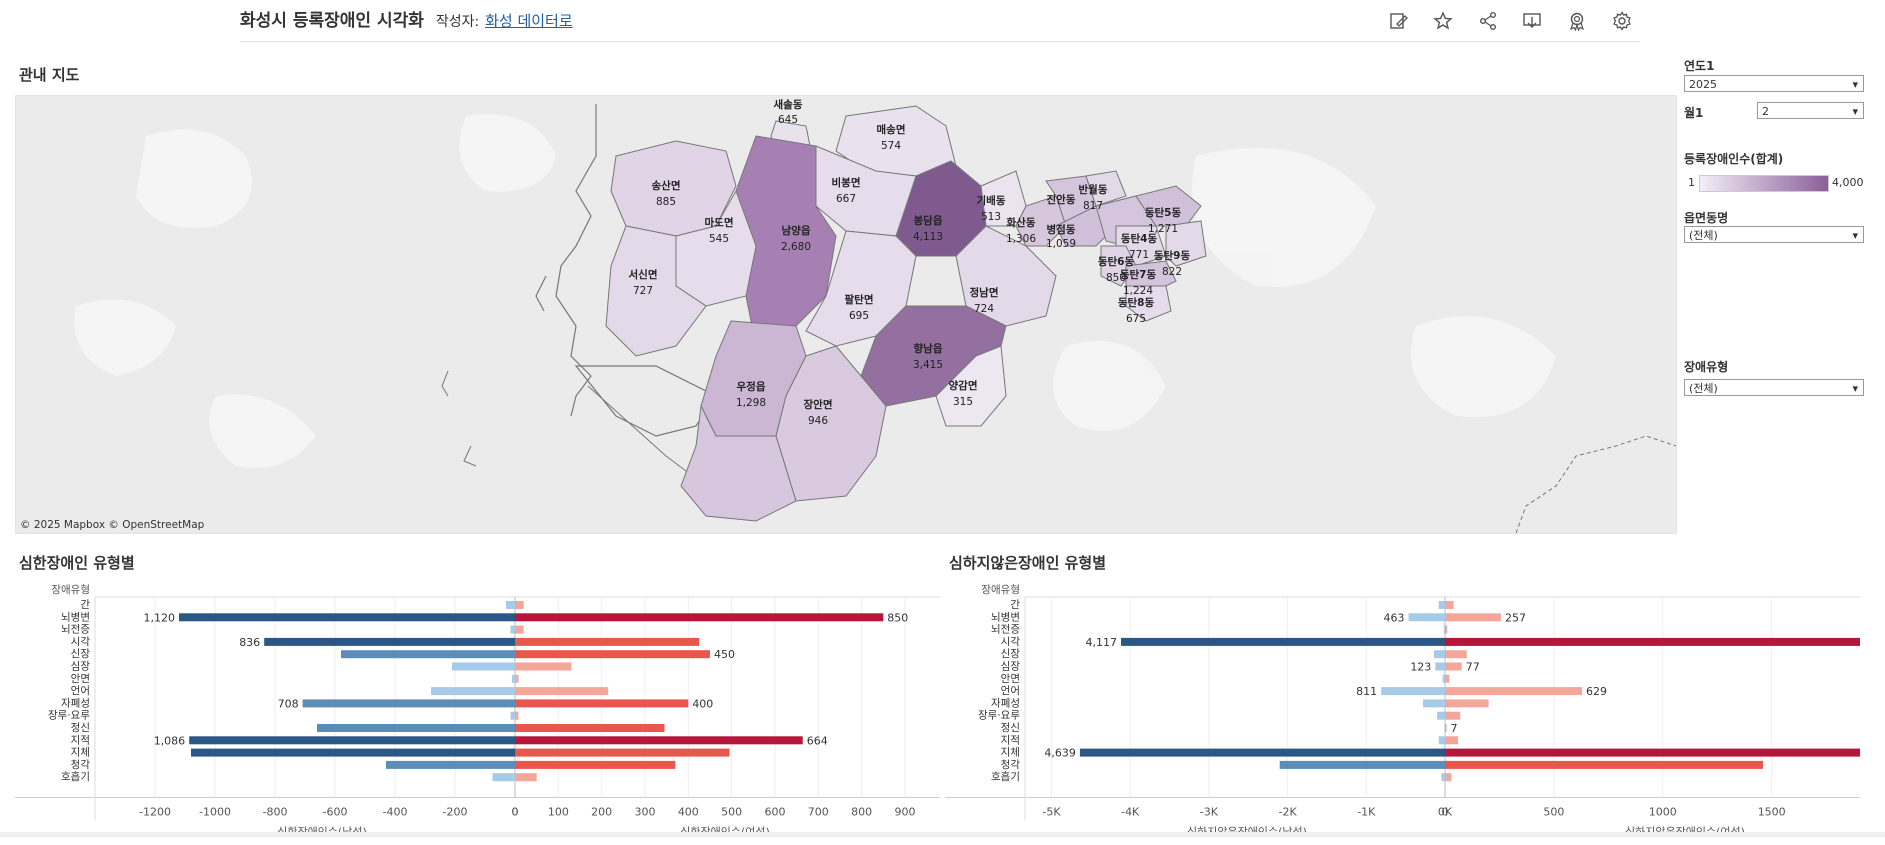 The image size is (1885, 845). I want to click on dong-select: (전체), so click(1774, 235).